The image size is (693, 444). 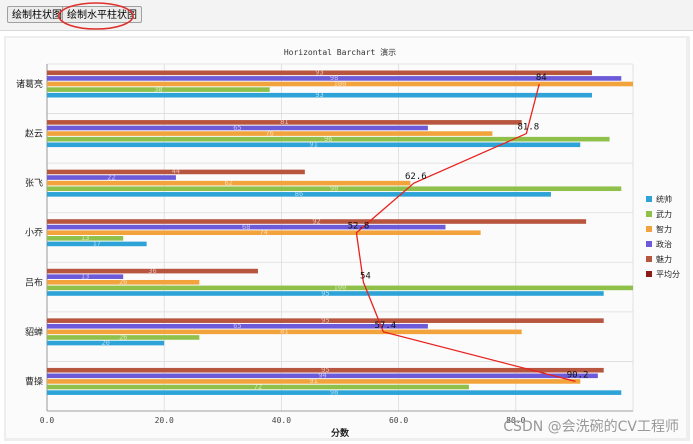 I want to click on average-value-label: 54, so click(x=365, y=276).